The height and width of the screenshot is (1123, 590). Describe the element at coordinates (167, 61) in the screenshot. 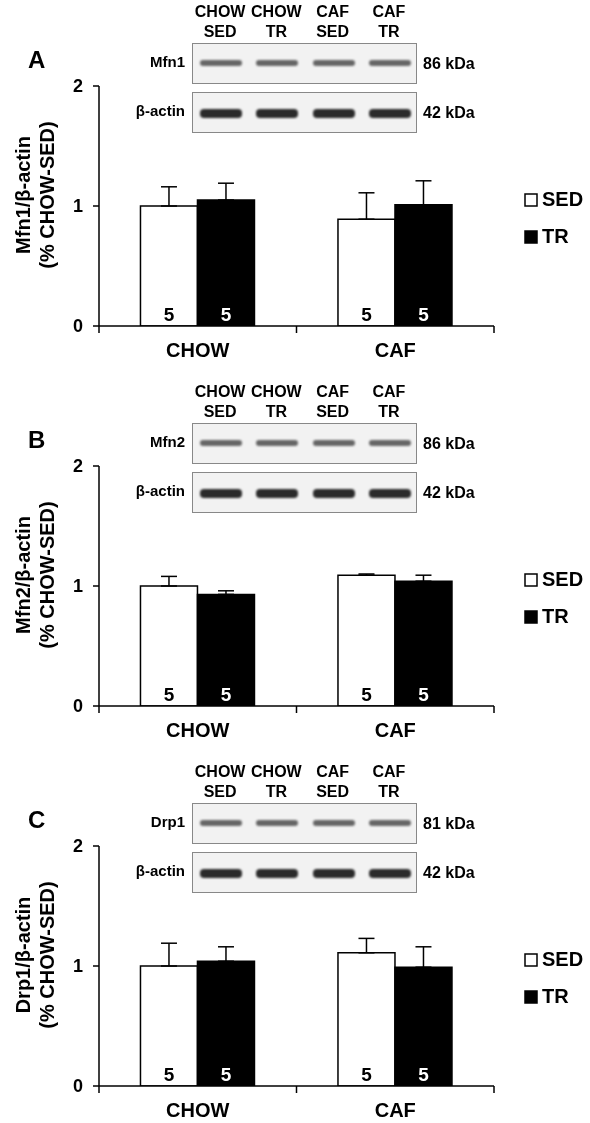

I see `text: Mfn1` at that location.